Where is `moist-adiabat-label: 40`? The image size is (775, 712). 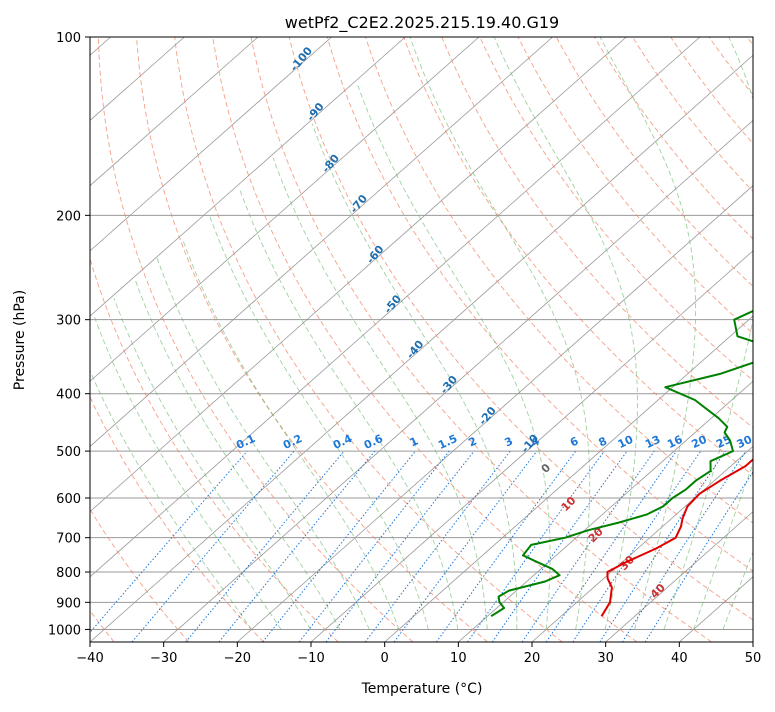
moist-adiabat-label: 40 is located at coordinates (658, 591).